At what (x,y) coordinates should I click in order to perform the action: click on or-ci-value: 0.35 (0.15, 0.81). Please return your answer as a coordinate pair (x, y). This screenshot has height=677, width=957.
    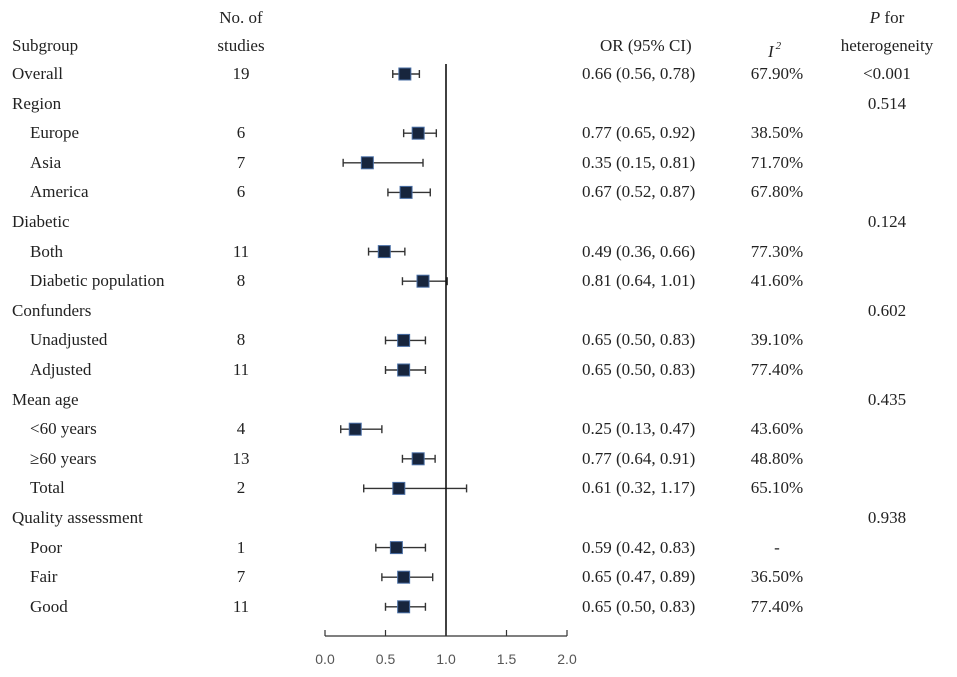
    Looking at the image, I should click on (639, 162).